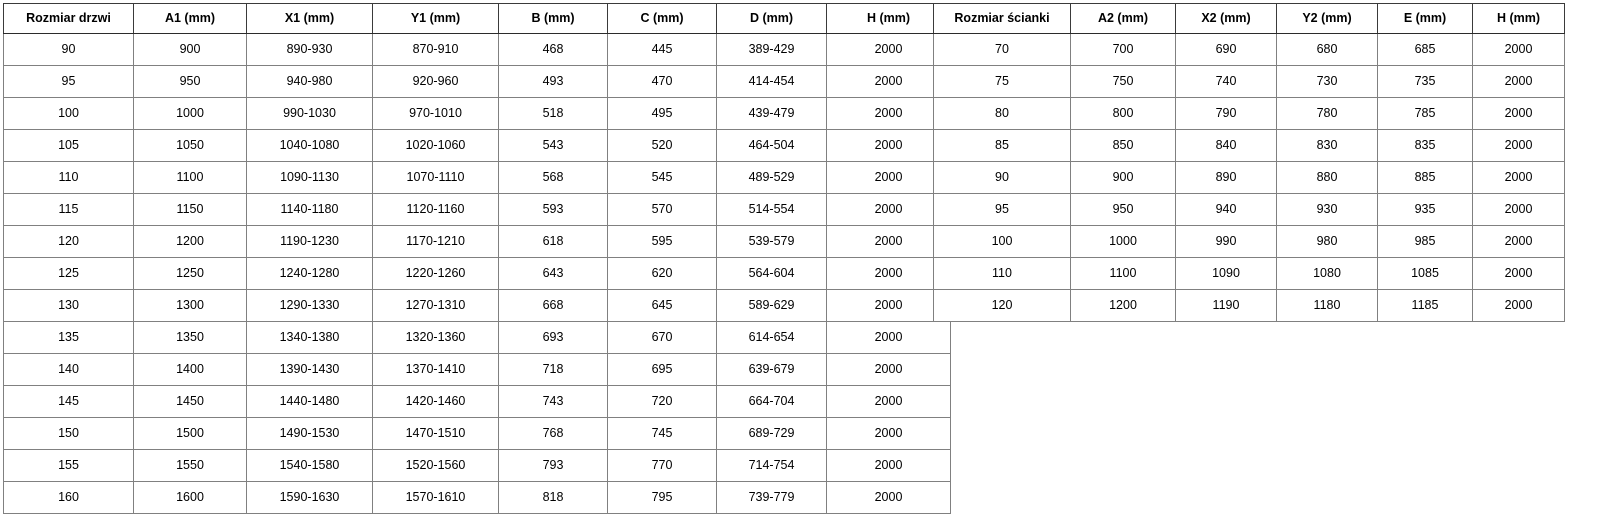 Image resolution: width=1600 pixels, height=514 pixels. What do you see at coordinates (190, 433) in the screenshot?
I see `table-cell: 1500` at bounding box center [190, 433].